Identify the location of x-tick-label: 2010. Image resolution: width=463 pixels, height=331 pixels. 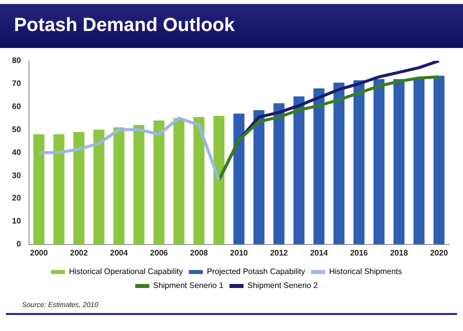
(239, 253).